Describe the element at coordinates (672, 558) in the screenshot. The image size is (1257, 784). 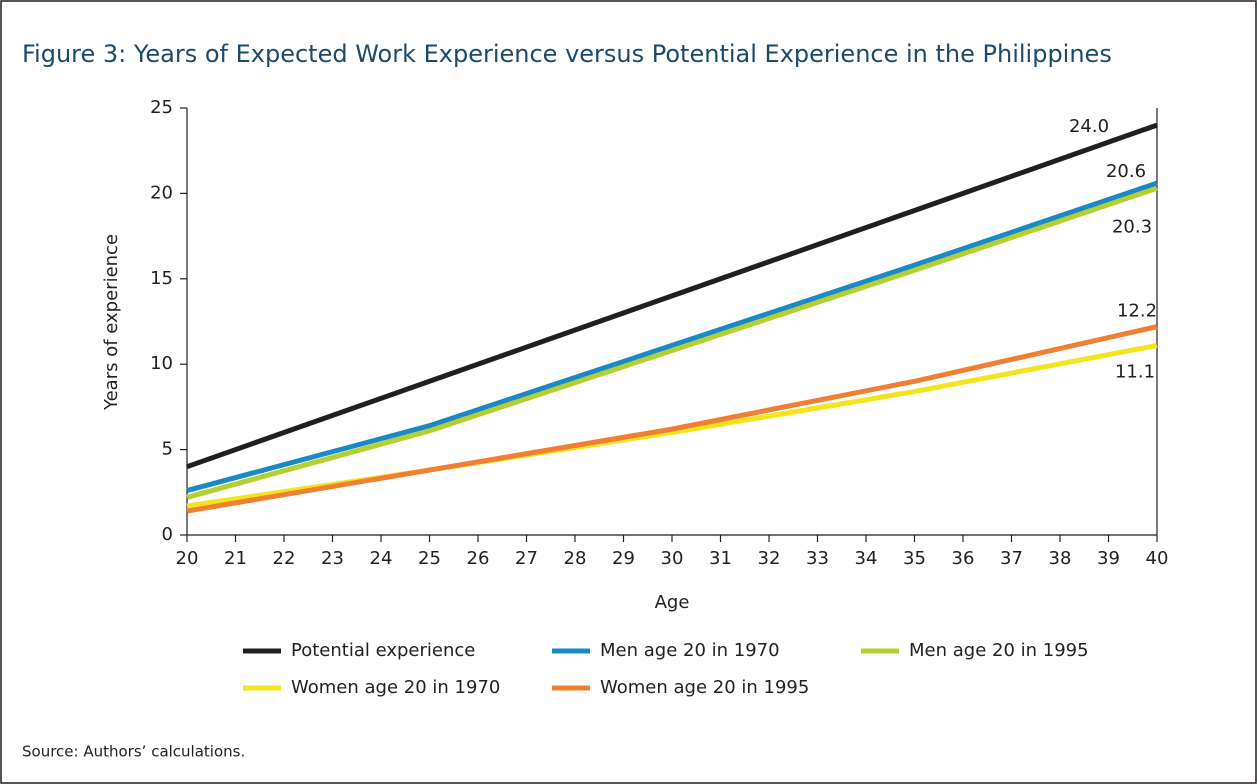
I see `x-tick-label: 30` at that location.